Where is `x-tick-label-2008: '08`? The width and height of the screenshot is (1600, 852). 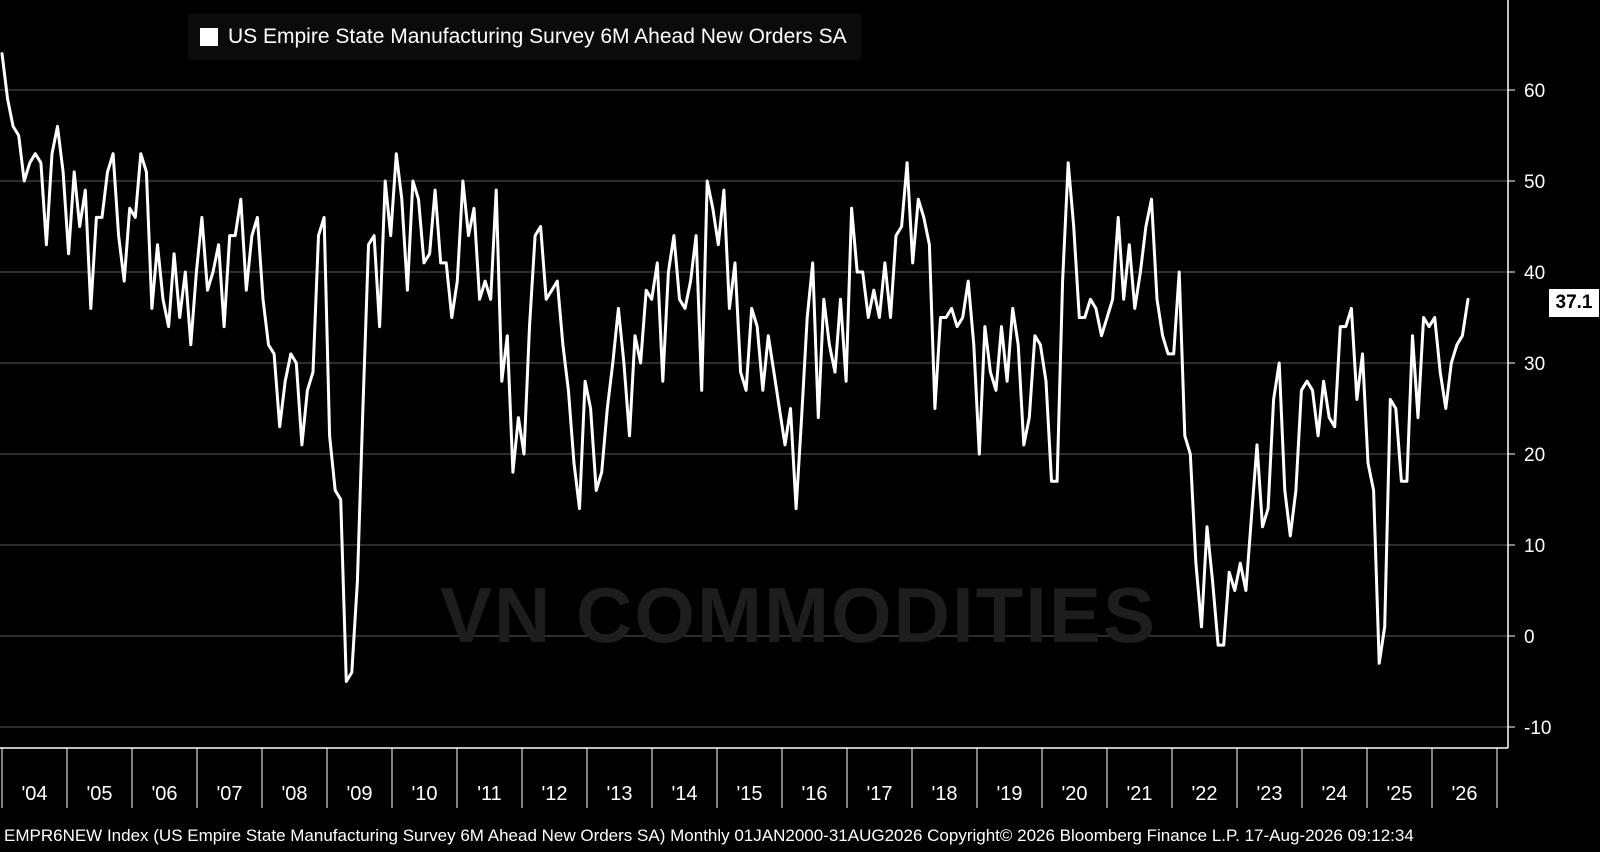 x-tick-label-2008: '08 is located at coordinates (294, 794).